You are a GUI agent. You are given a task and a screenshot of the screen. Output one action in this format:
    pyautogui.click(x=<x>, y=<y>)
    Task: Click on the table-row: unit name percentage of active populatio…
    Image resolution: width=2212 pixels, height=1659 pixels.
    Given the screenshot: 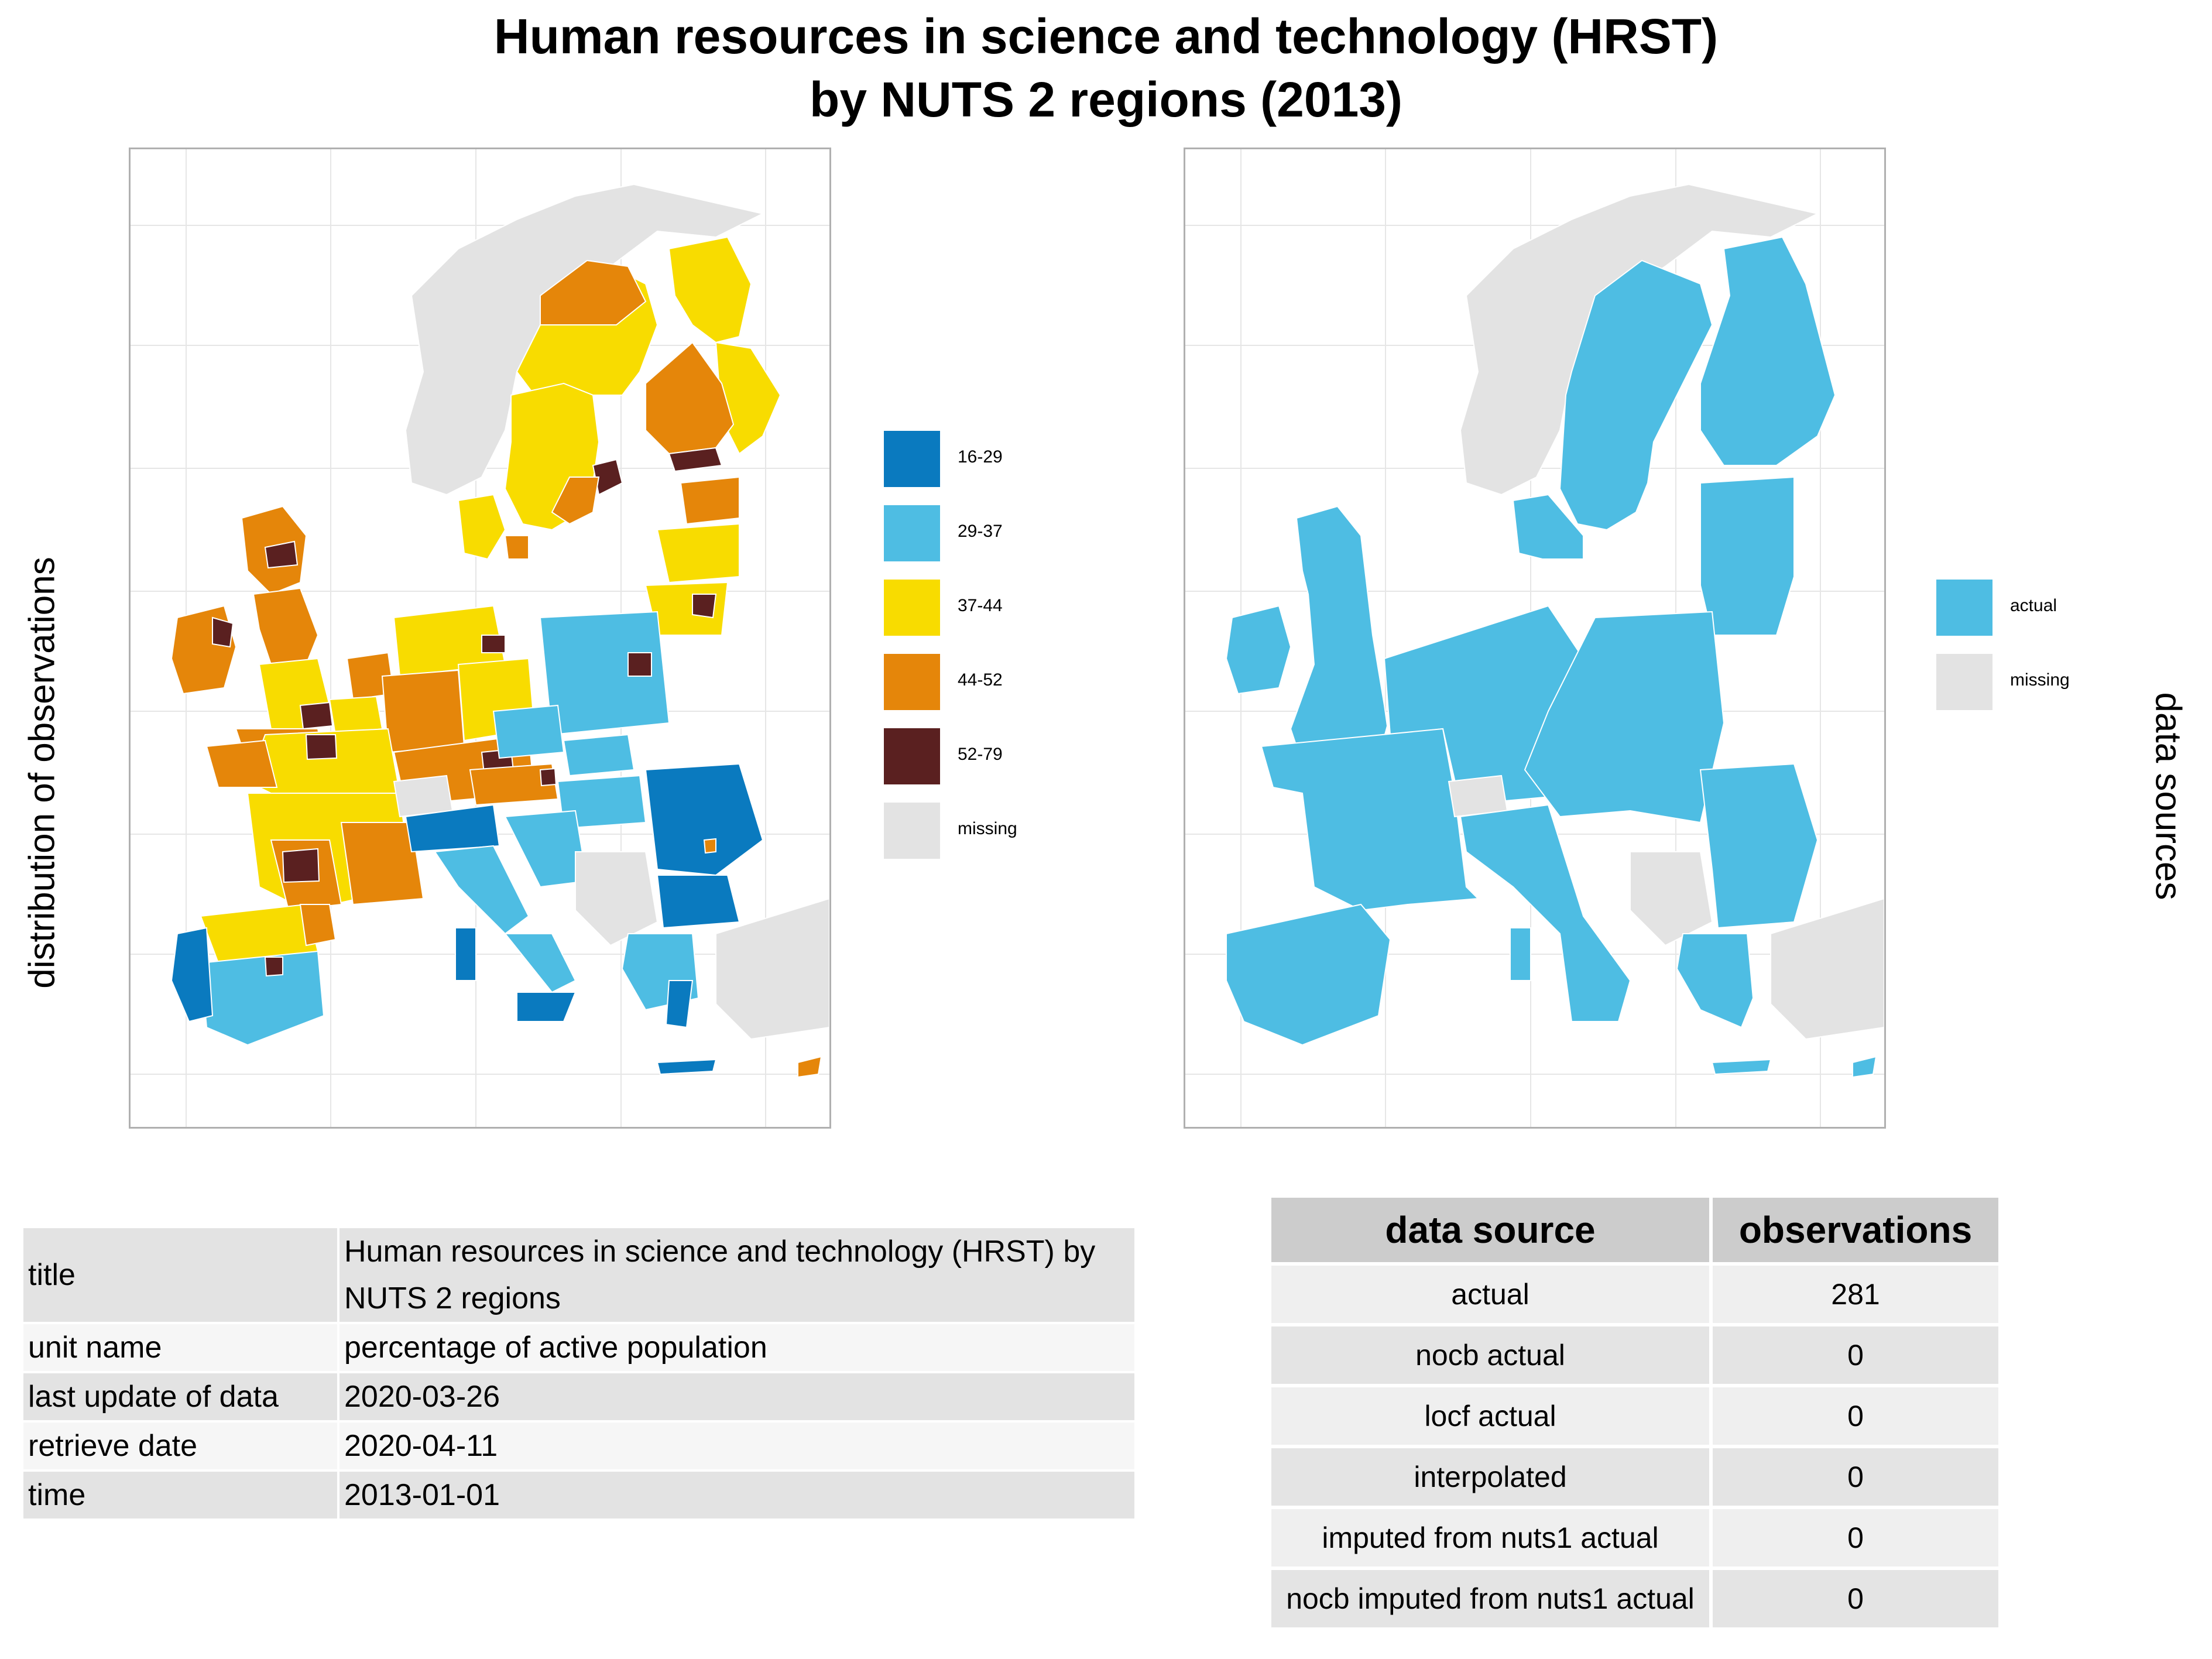 What is the action you would take?
    pyautogui.click(x=578, y=1347)
    